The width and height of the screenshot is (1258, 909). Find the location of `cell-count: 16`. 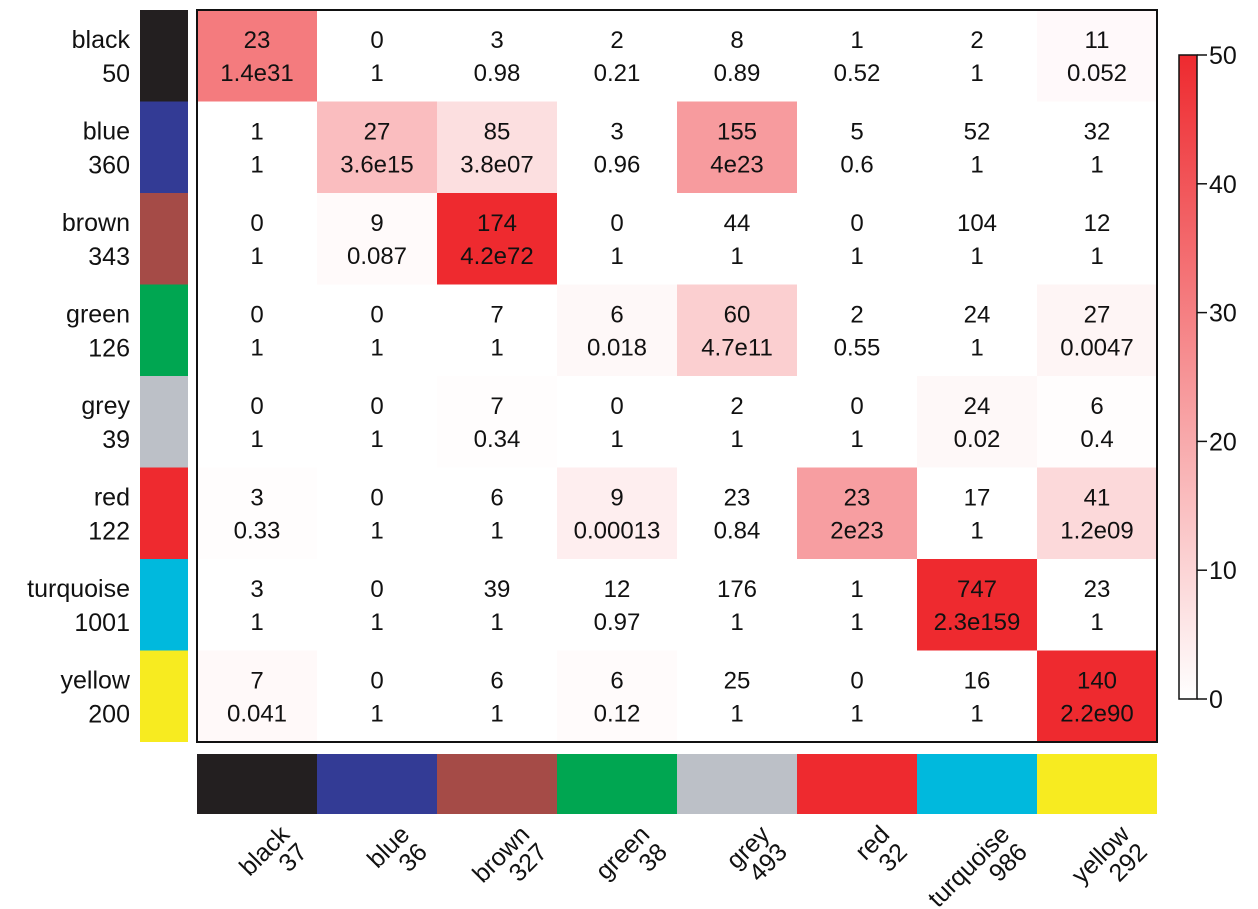

cell-count: 16 is located at coordinates (977, 681).